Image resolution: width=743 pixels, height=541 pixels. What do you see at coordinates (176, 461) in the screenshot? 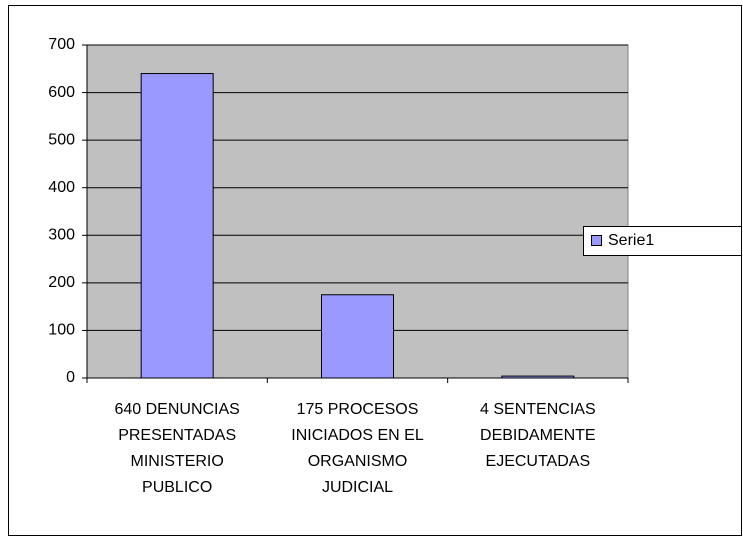
I see `x-tick-label-line: MINISTERIO` at bounding box center [176, 461].